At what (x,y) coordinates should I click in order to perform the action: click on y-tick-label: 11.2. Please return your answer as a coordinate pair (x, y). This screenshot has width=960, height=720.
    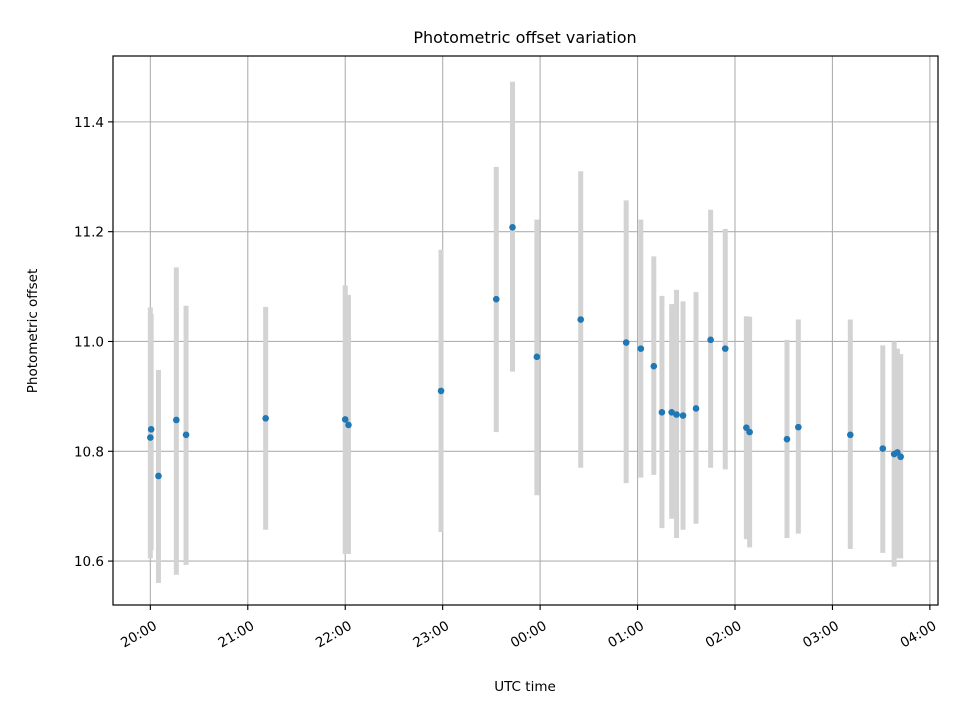
    Looking at the image, I should click on (89, 233).